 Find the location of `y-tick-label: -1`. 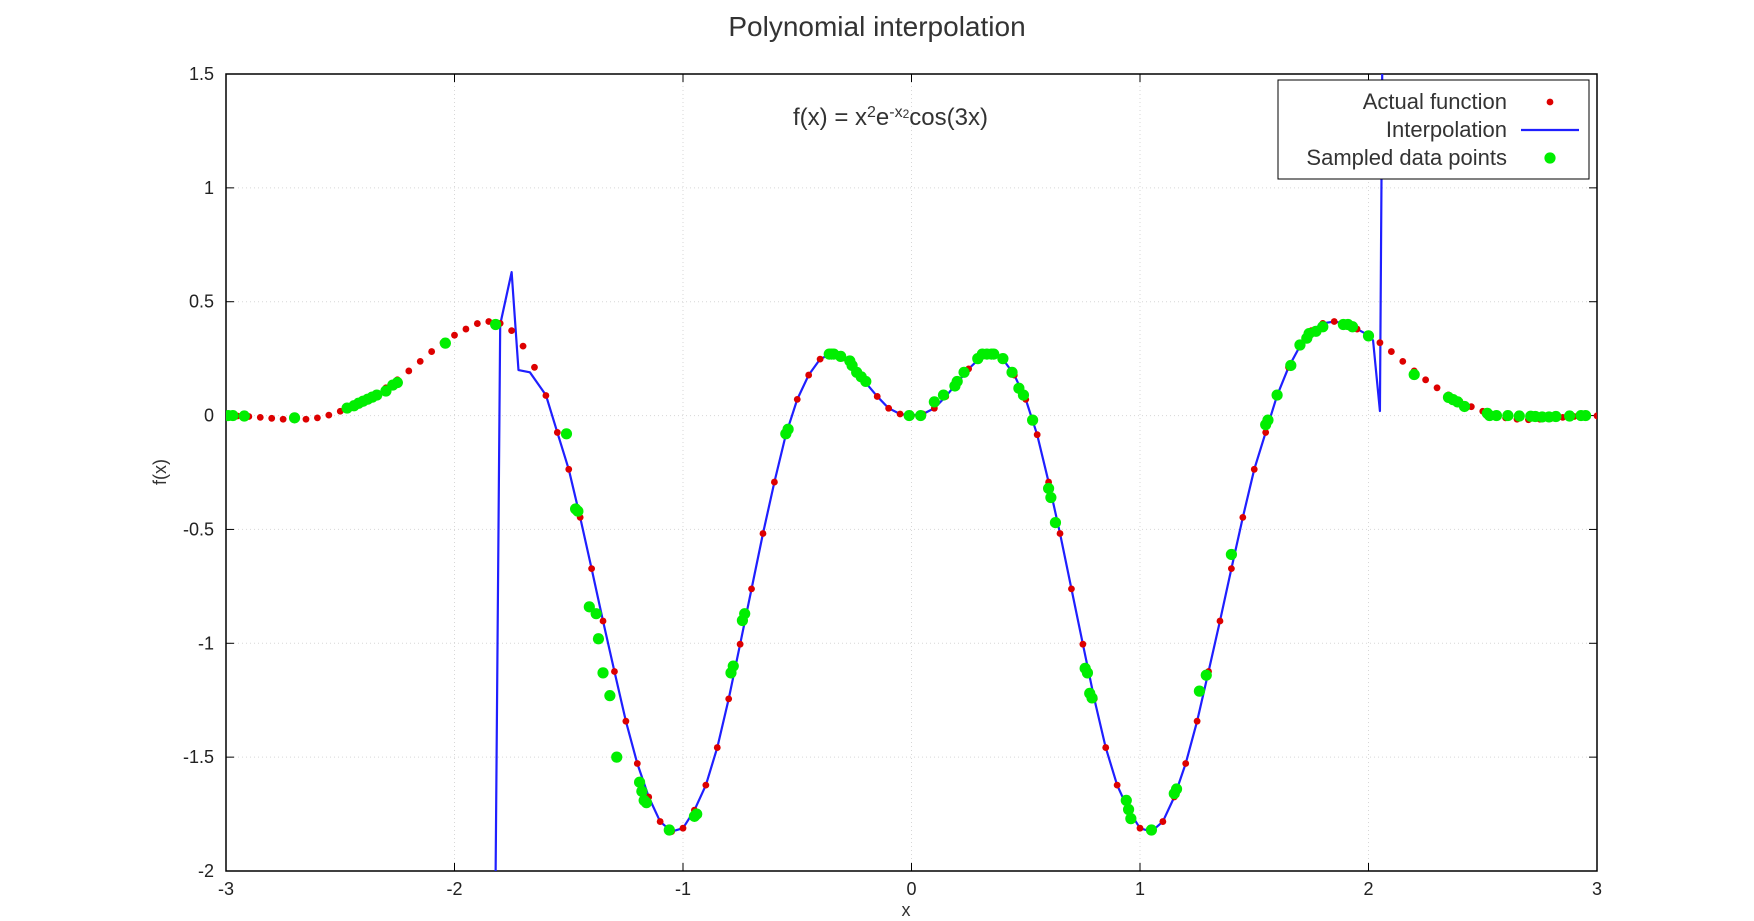

y-tick-label: -1 is located at coordinates (206, 643).